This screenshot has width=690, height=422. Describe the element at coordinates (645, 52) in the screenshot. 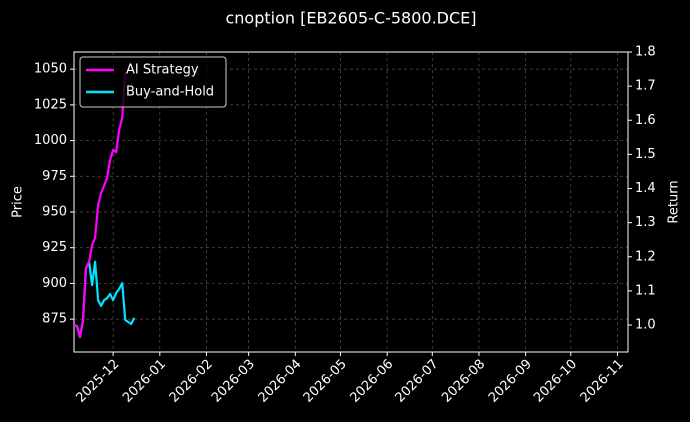

I see `y2-tick-label: 1.8` at that location.